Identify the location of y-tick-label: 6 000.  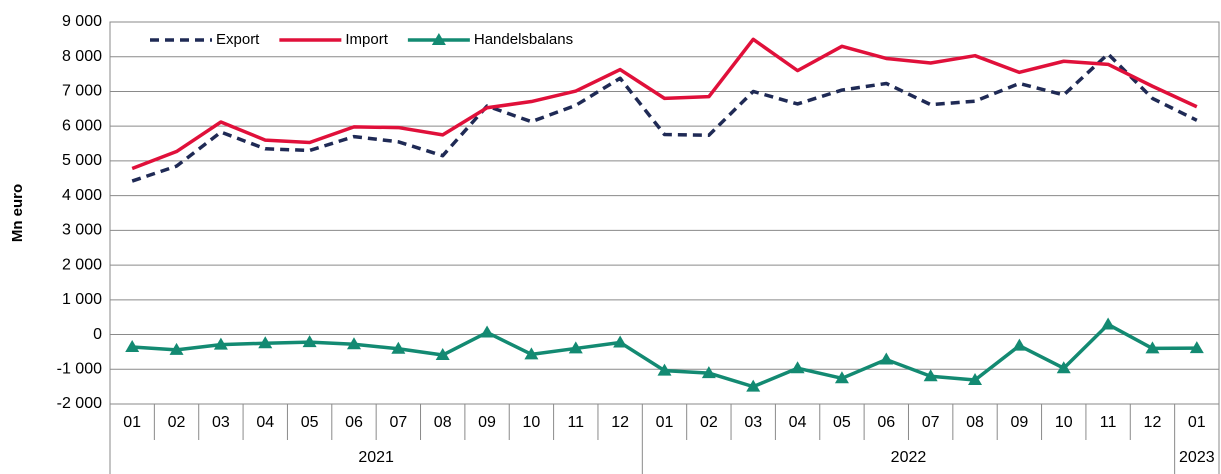
(82, 125).